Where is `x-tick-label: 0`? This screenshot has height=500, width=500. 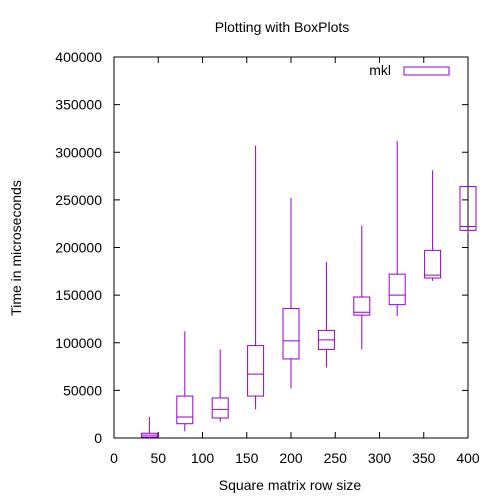
x-tick-label: 0 is located at coordinates (114, 458).